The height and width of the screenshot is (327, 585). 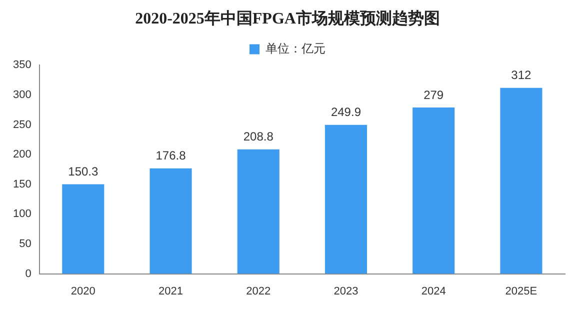 I want to click on x-tick-label: 2024, so click(x=433, y=291).